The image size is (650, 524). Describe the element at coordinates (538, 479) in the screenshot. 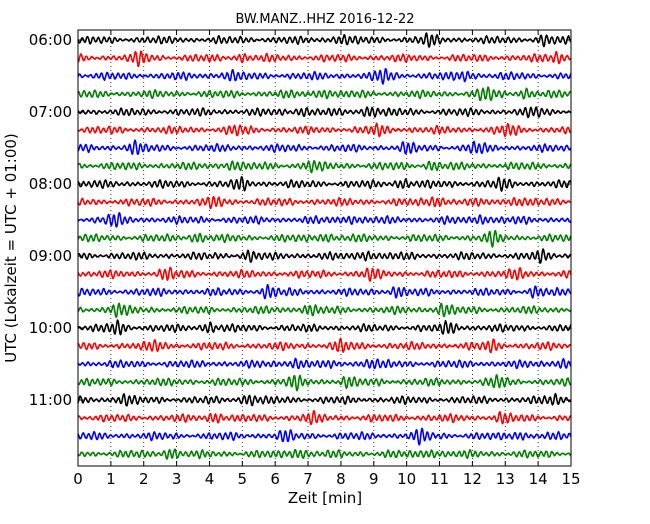

I see `x-tick-label: 14` at that location.